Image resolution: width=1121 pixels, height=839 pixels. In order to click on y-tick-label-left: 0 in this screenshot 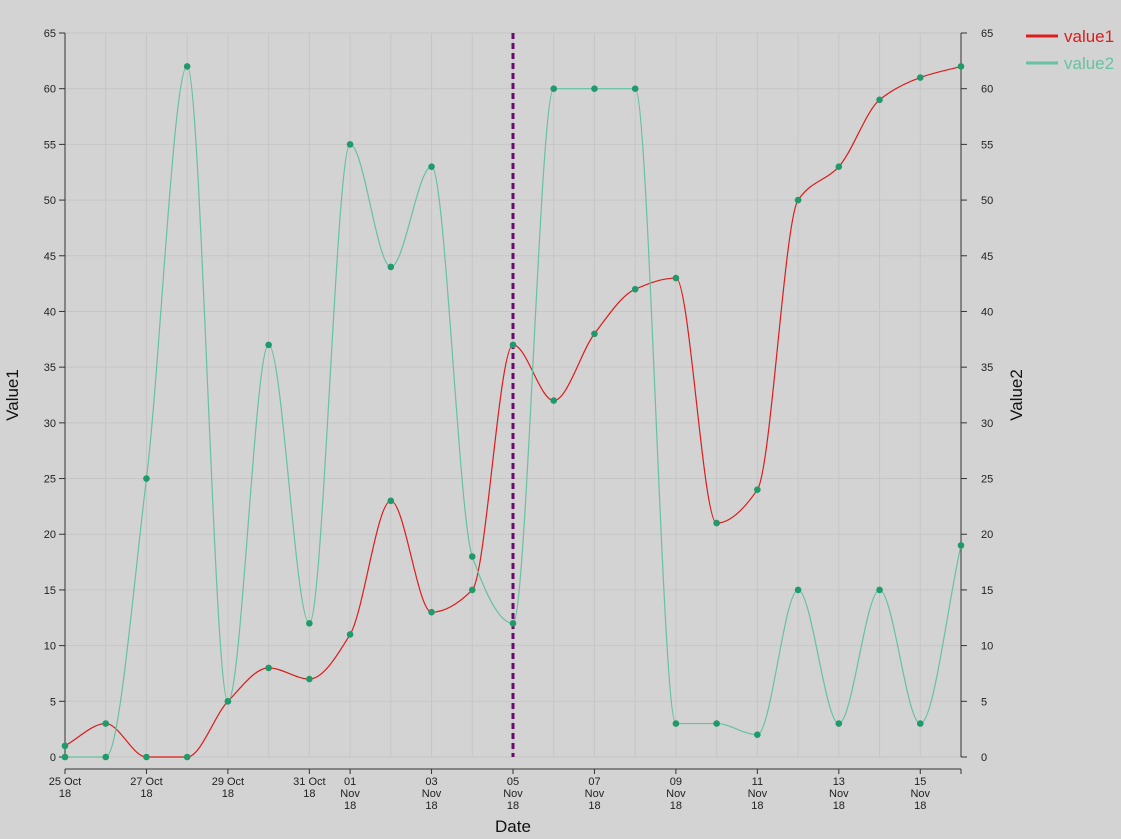, I will do `click(53, 758)`.